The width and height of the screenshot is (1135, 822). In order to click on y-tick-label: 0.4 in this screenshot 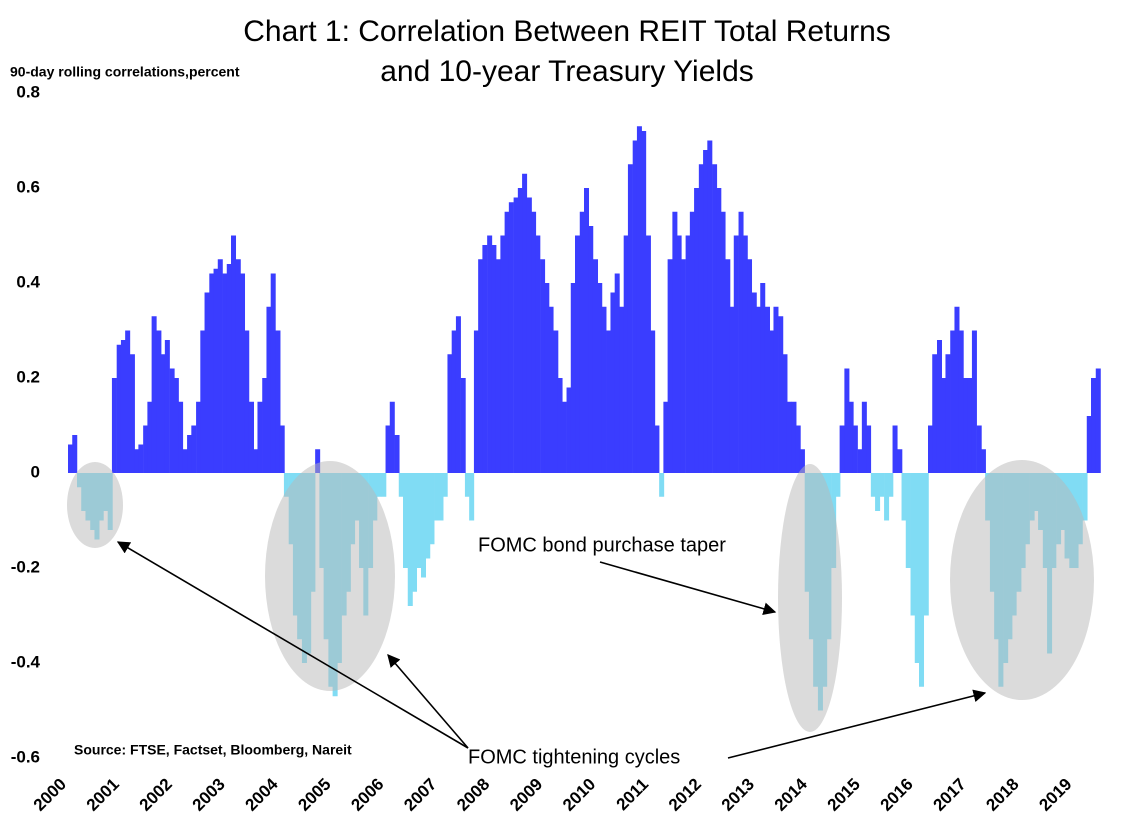, I will do `click(28, 281)`.